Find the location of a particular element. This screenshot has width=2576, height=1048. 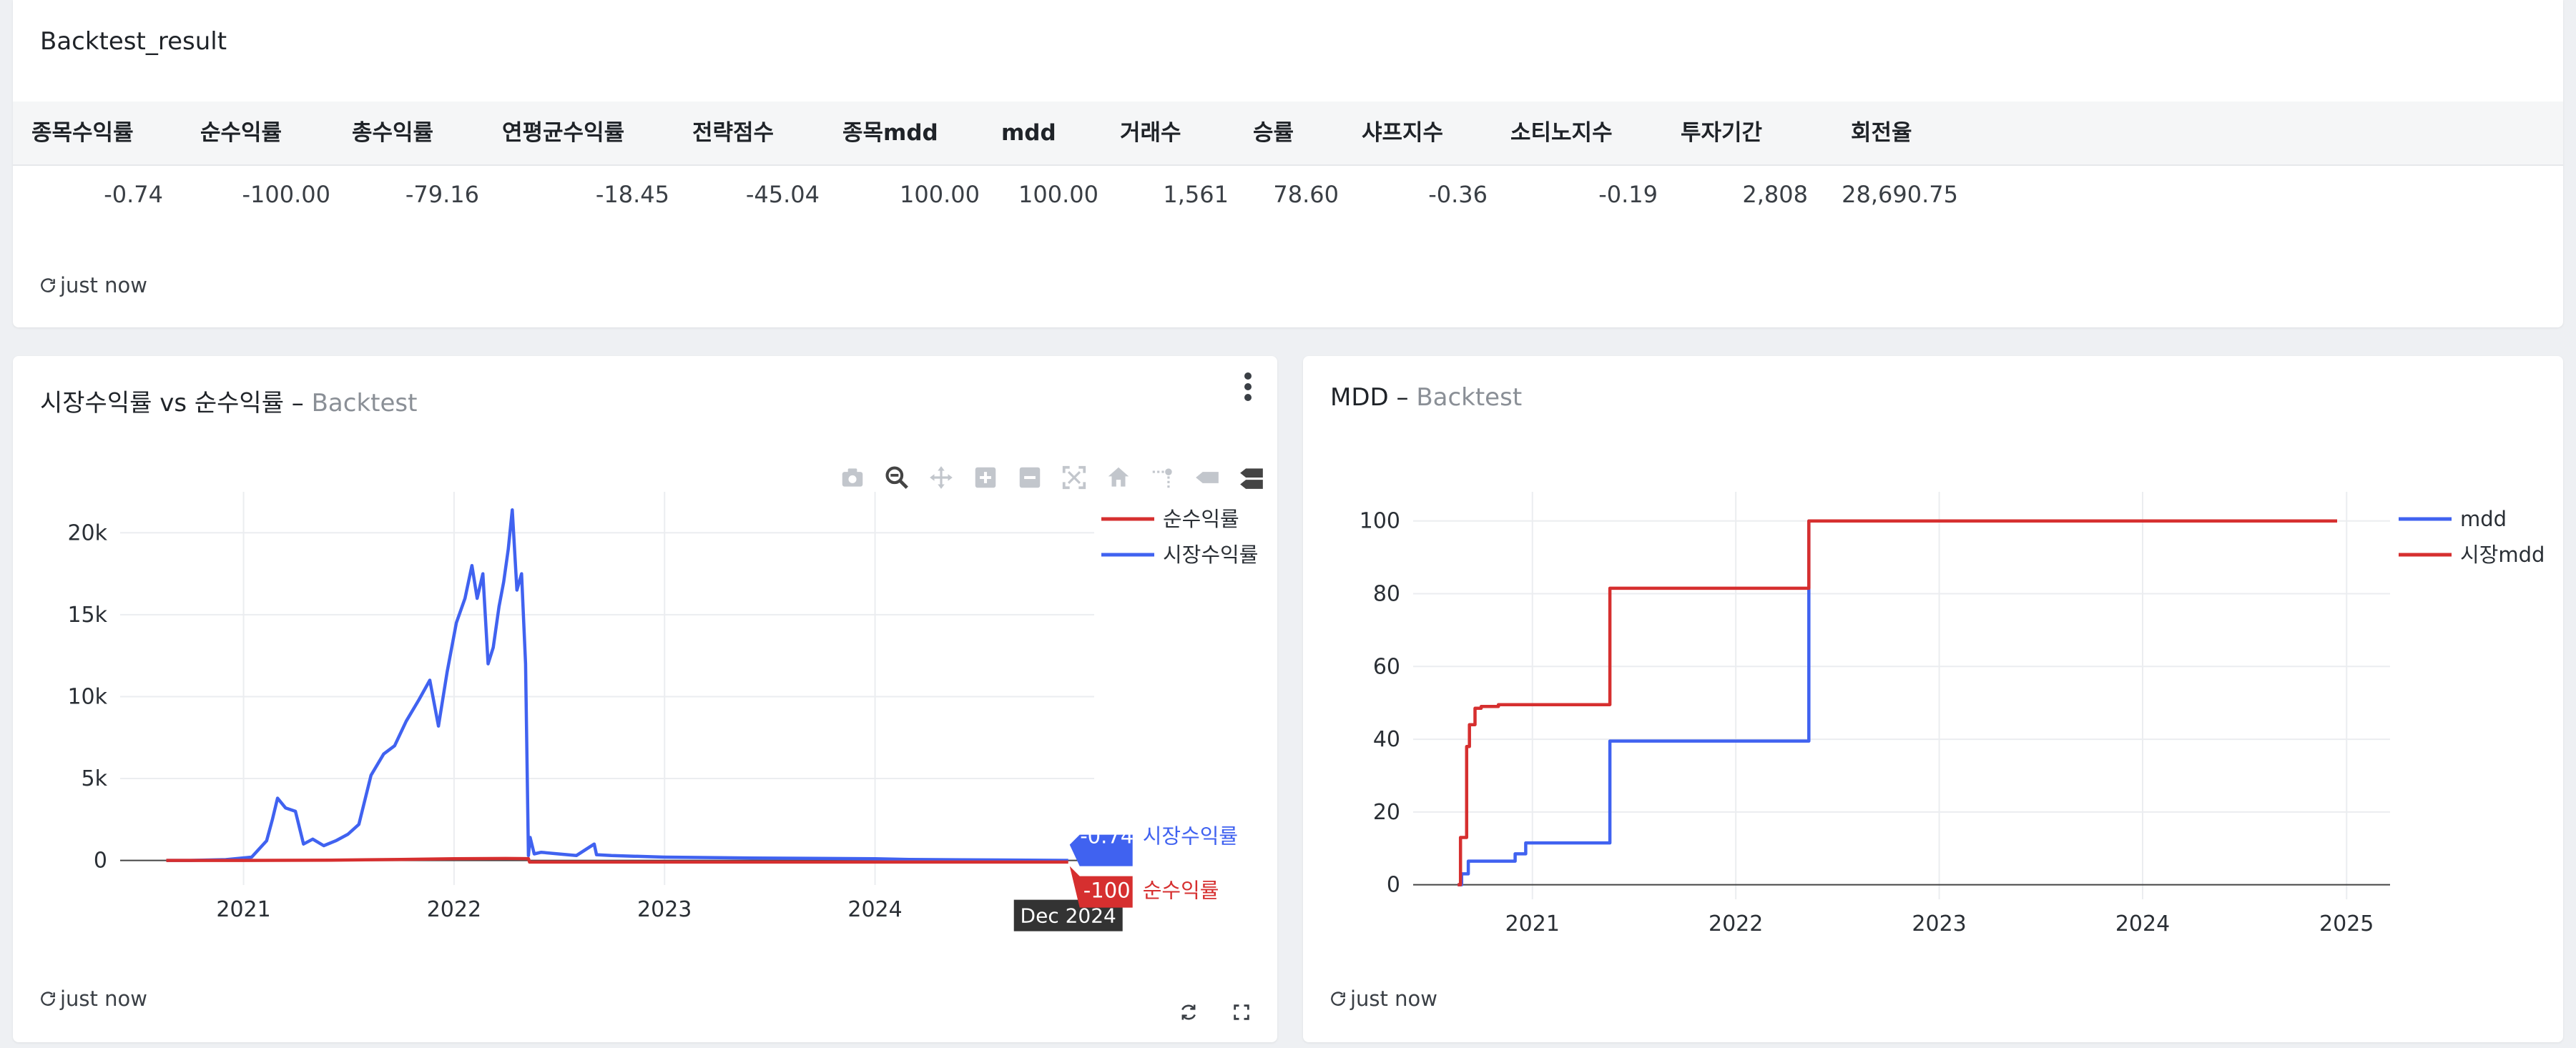

series-line-순수익률 is located at coordinates (617, 860).